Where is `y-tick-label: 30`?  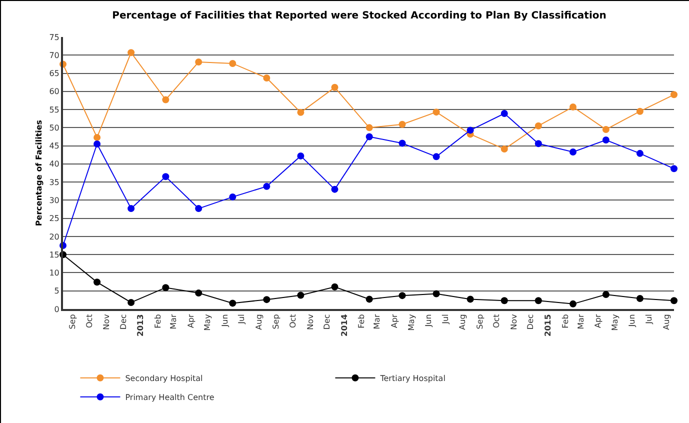
y-tick-label: 30 is located at coordinates (54, 200).